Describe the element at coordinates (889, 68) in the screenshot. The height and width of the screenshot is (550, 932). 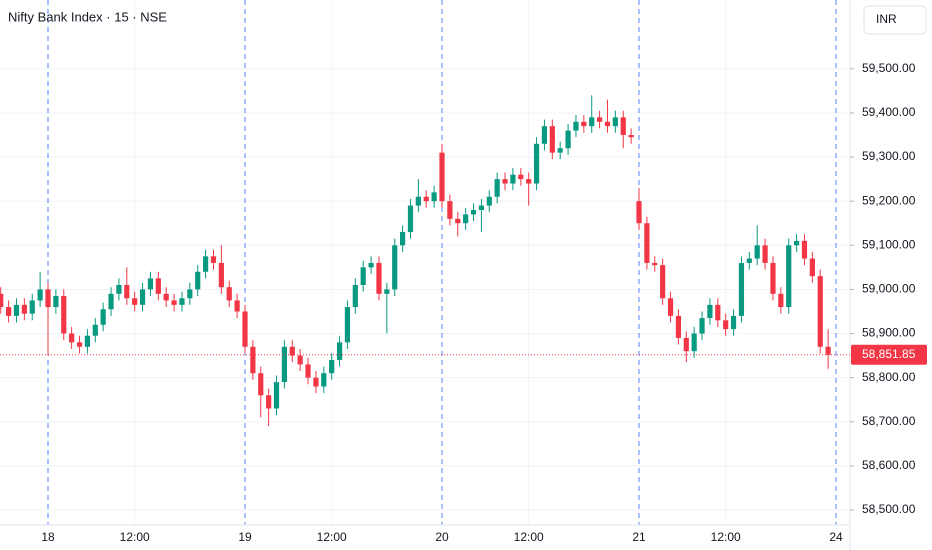
I see `y-tick-label: 59,500.00` at that location.